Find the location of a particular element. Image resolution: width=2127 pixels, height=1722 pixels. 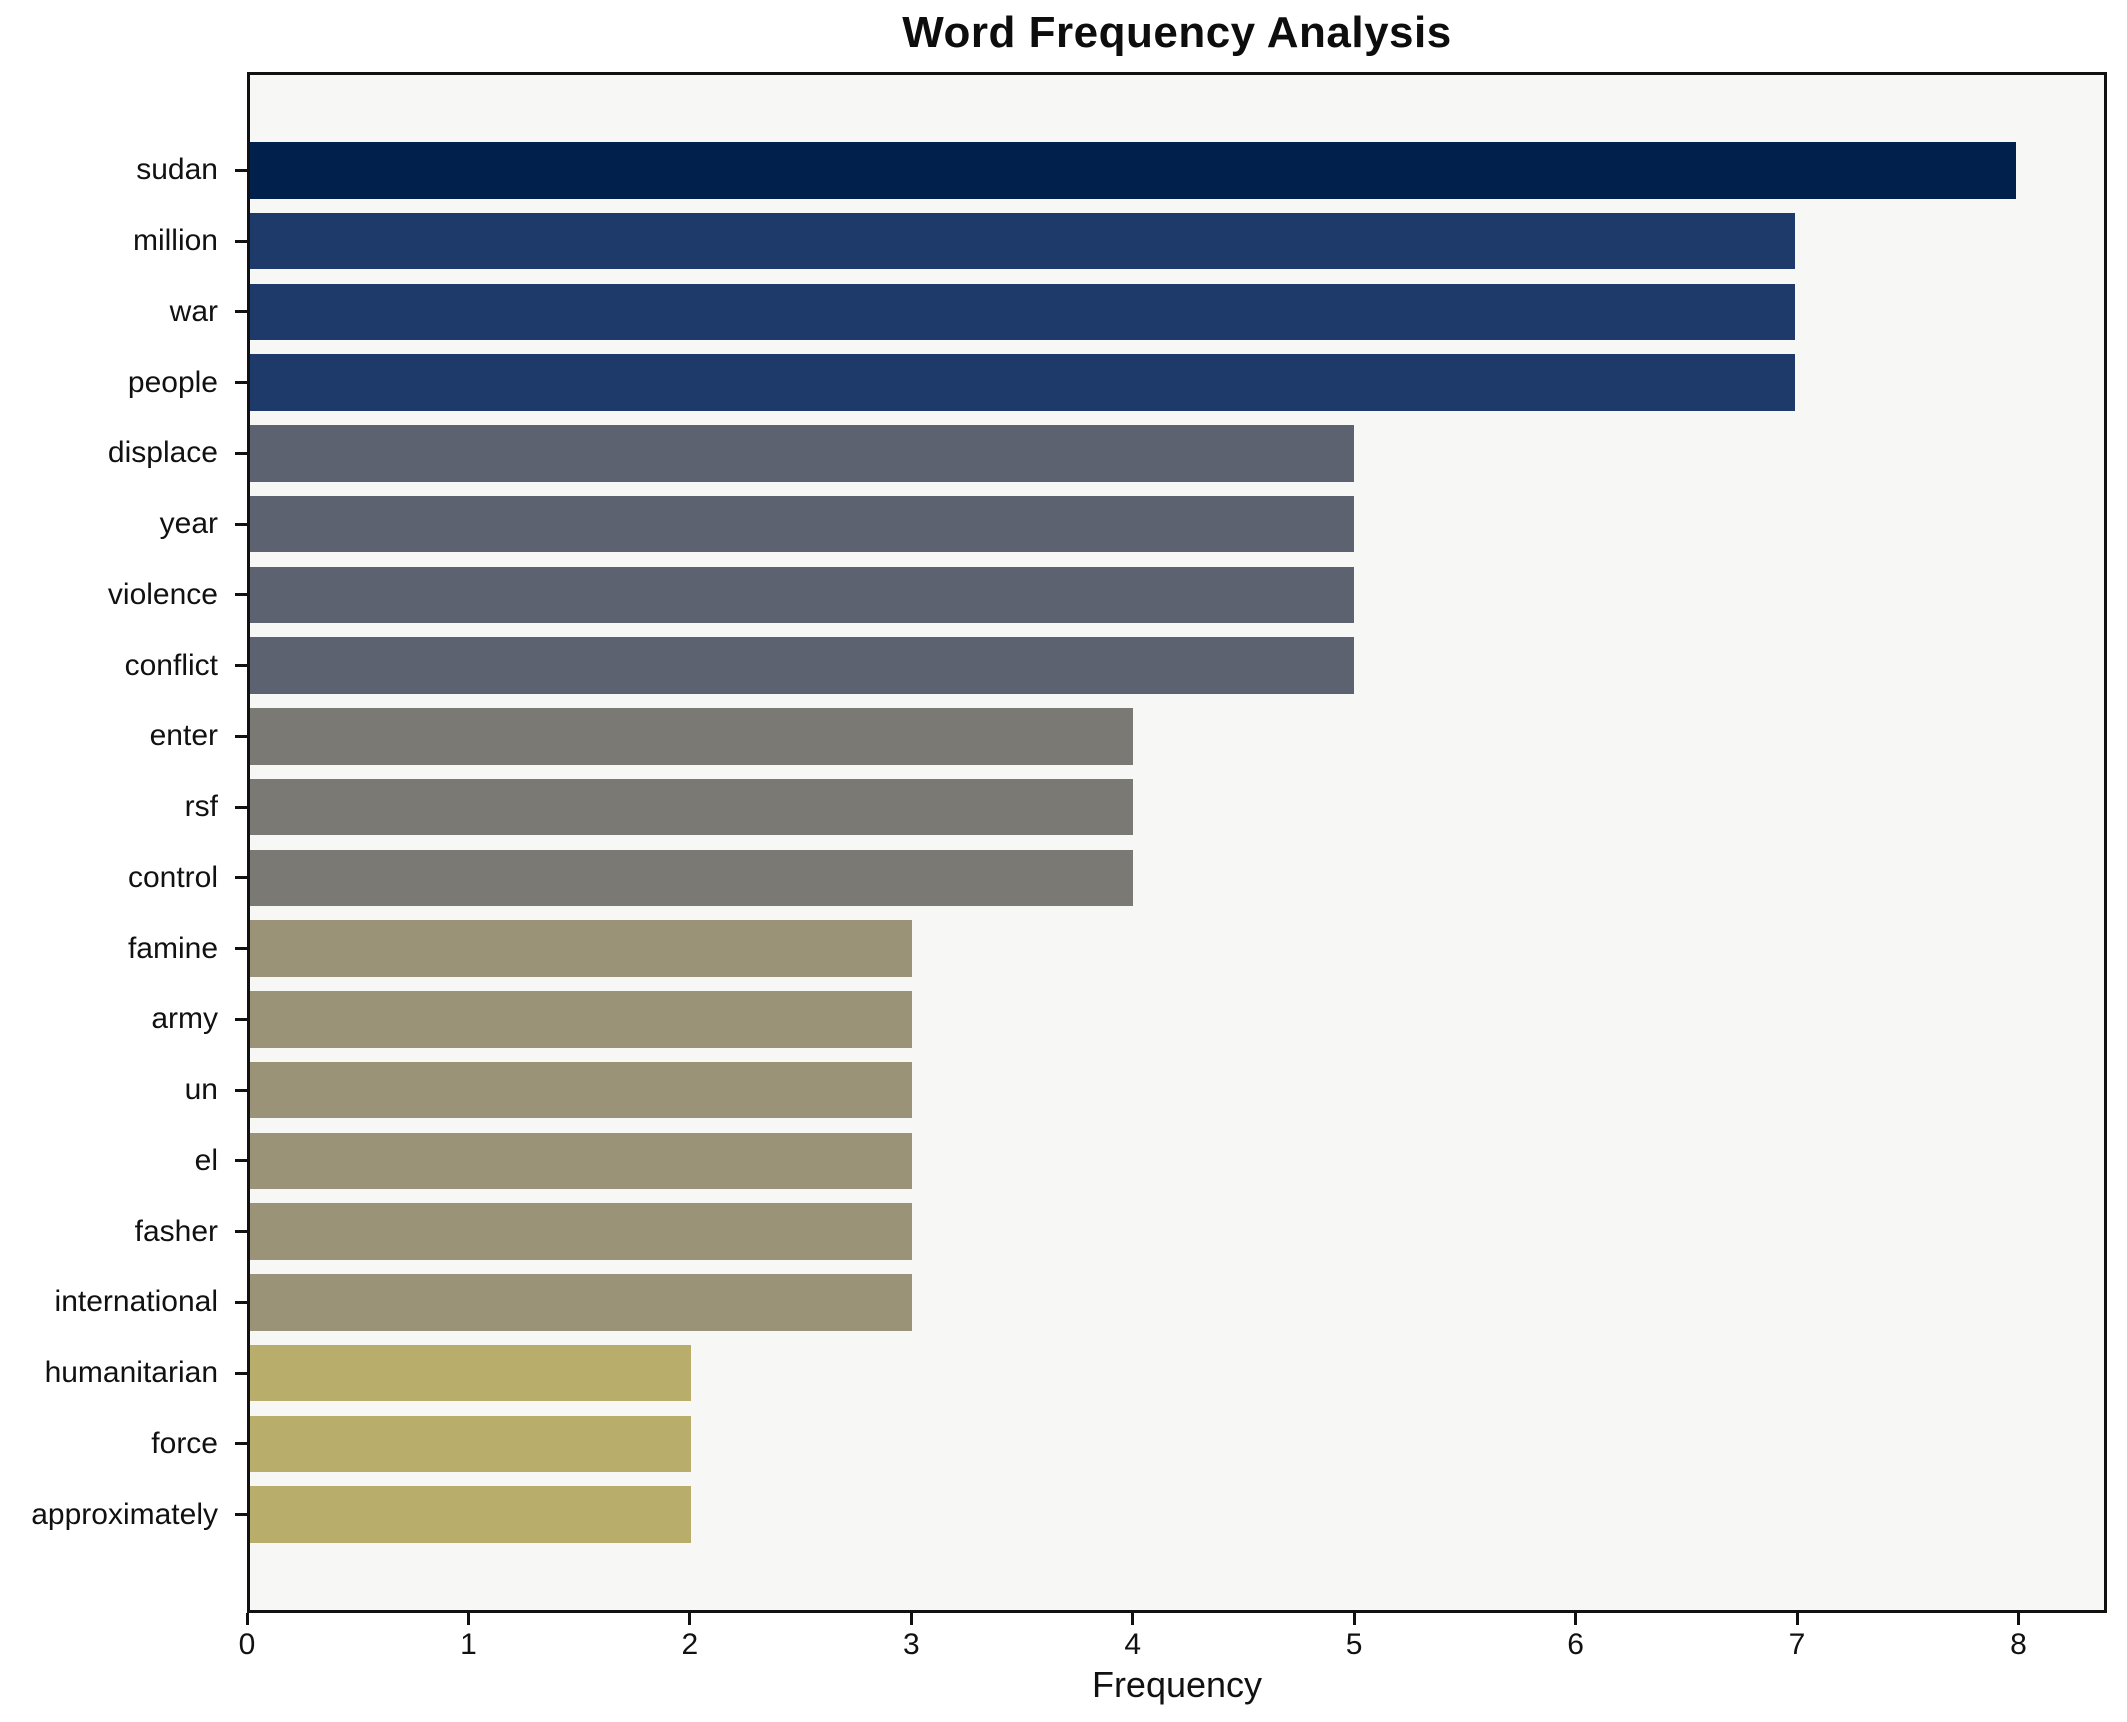

bar-army is located at coordinates (581, 1019).